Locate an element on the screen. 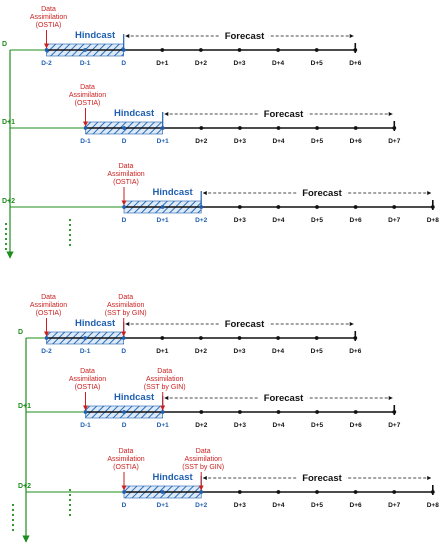  tick-label: D-2 is located at coordinates (46, 63).